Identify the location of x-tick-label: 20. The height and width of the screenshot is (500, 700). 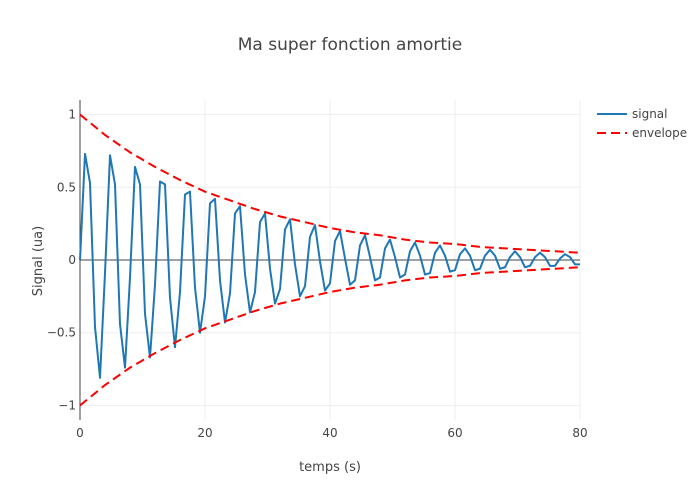
(204, 433).